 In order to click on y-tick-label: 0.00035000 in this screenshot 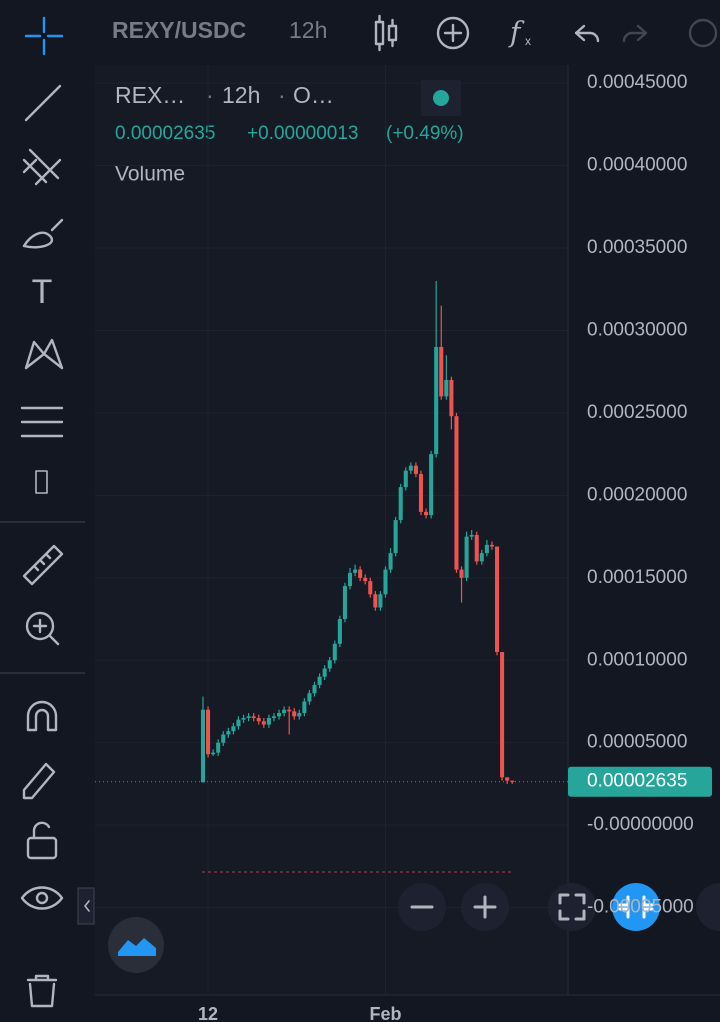, I will do `click(637, 247)`.